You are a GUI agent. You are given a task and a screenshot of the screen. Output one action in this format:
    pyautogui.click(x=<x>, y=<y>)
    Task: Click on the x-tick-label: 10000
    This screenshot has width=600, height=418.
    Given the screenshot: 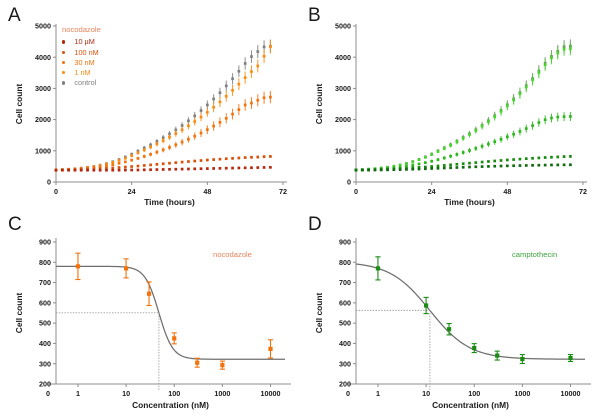 What is the action you would take?
    pyautogui.click(x=271, y=393)
    